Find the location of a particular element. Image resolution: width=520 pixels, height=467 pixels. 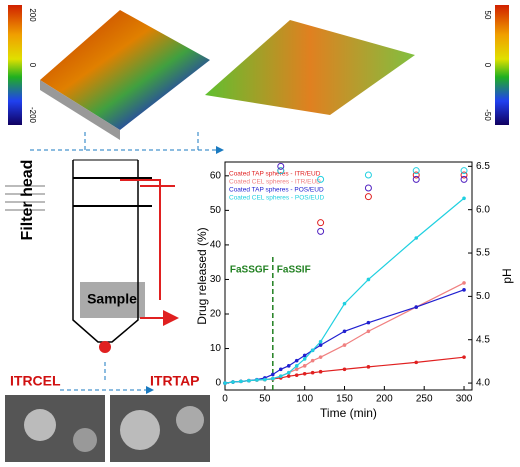

y2-tick-label: 6.5 is located at coordinates (483, 166).